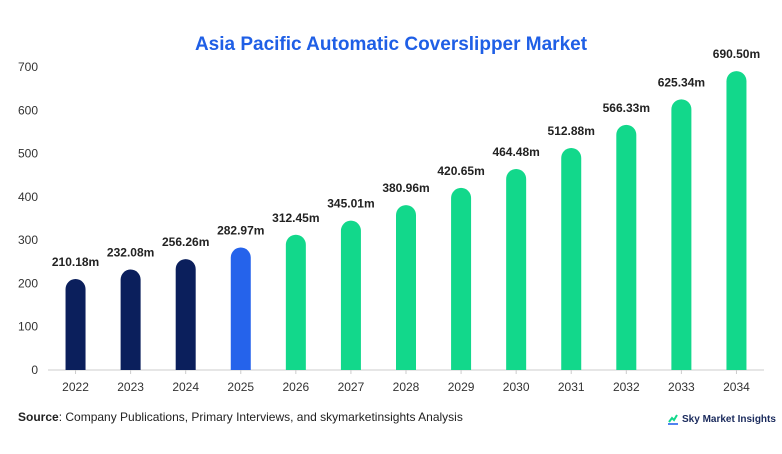 This screenshot has height=454, width=782. Describe the element at coordinates (185, 387) in the screenshot. I see `x-tick-label-2024: 2024` at that location.